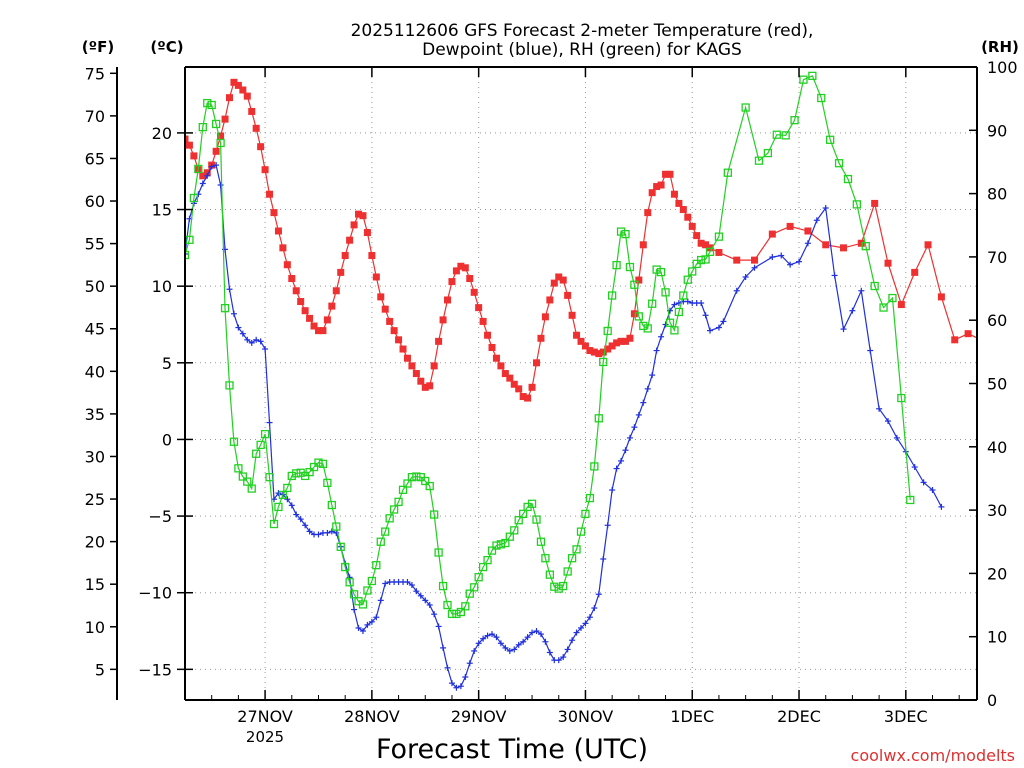 The width and height of the screenshot is (1024, 768). I want to click on c-tick-label: 15, so click(162, 210).